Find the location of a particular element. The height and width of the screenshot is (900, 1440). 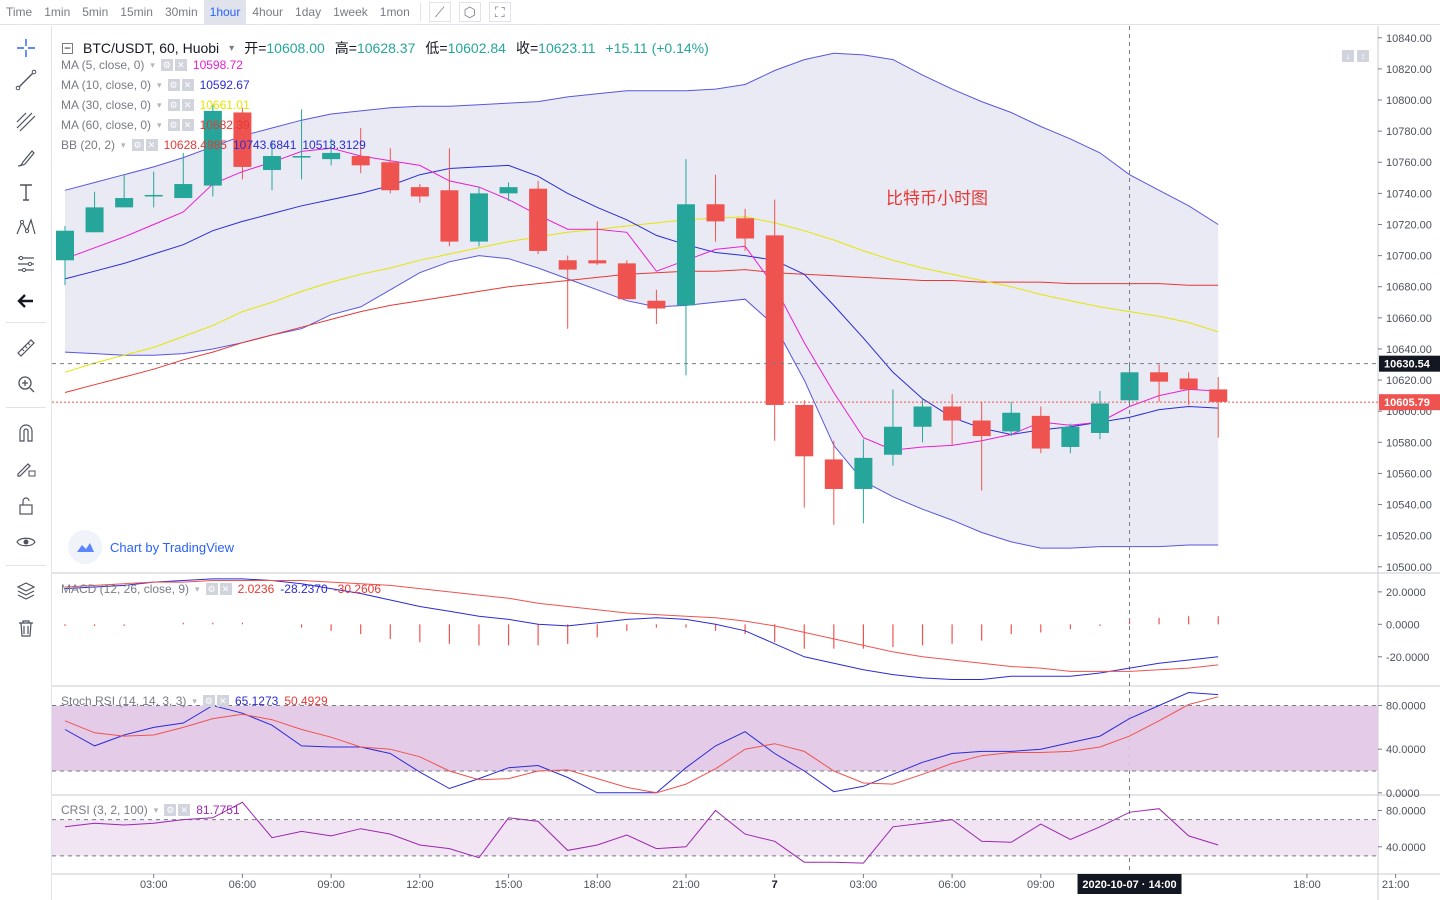

stoch-legend-value: 65.1273 is located at coordinates (256, 701).